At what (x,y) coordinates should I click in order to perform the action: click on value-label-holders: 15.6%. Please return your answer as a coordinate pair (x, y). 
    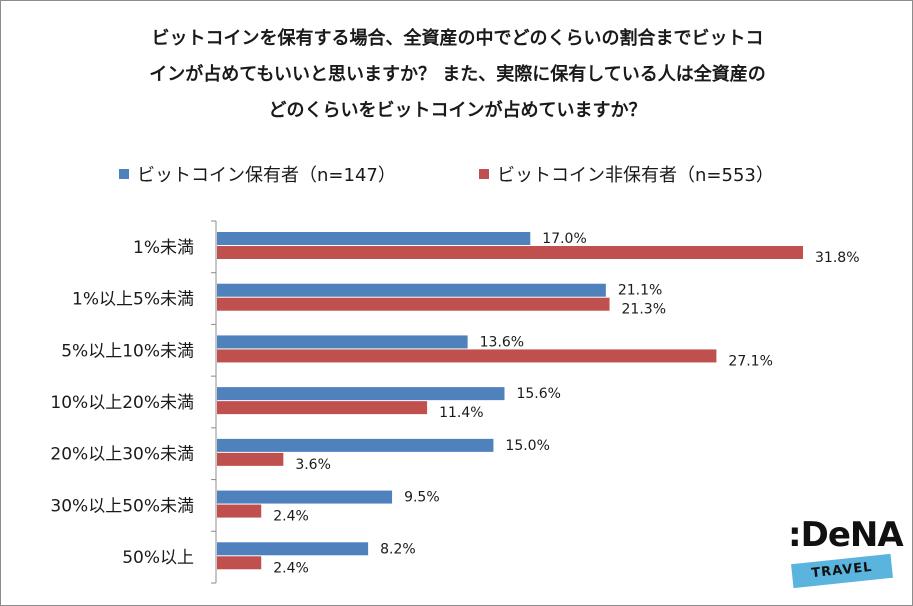
    Looking at the image, I should click on (538, 394).